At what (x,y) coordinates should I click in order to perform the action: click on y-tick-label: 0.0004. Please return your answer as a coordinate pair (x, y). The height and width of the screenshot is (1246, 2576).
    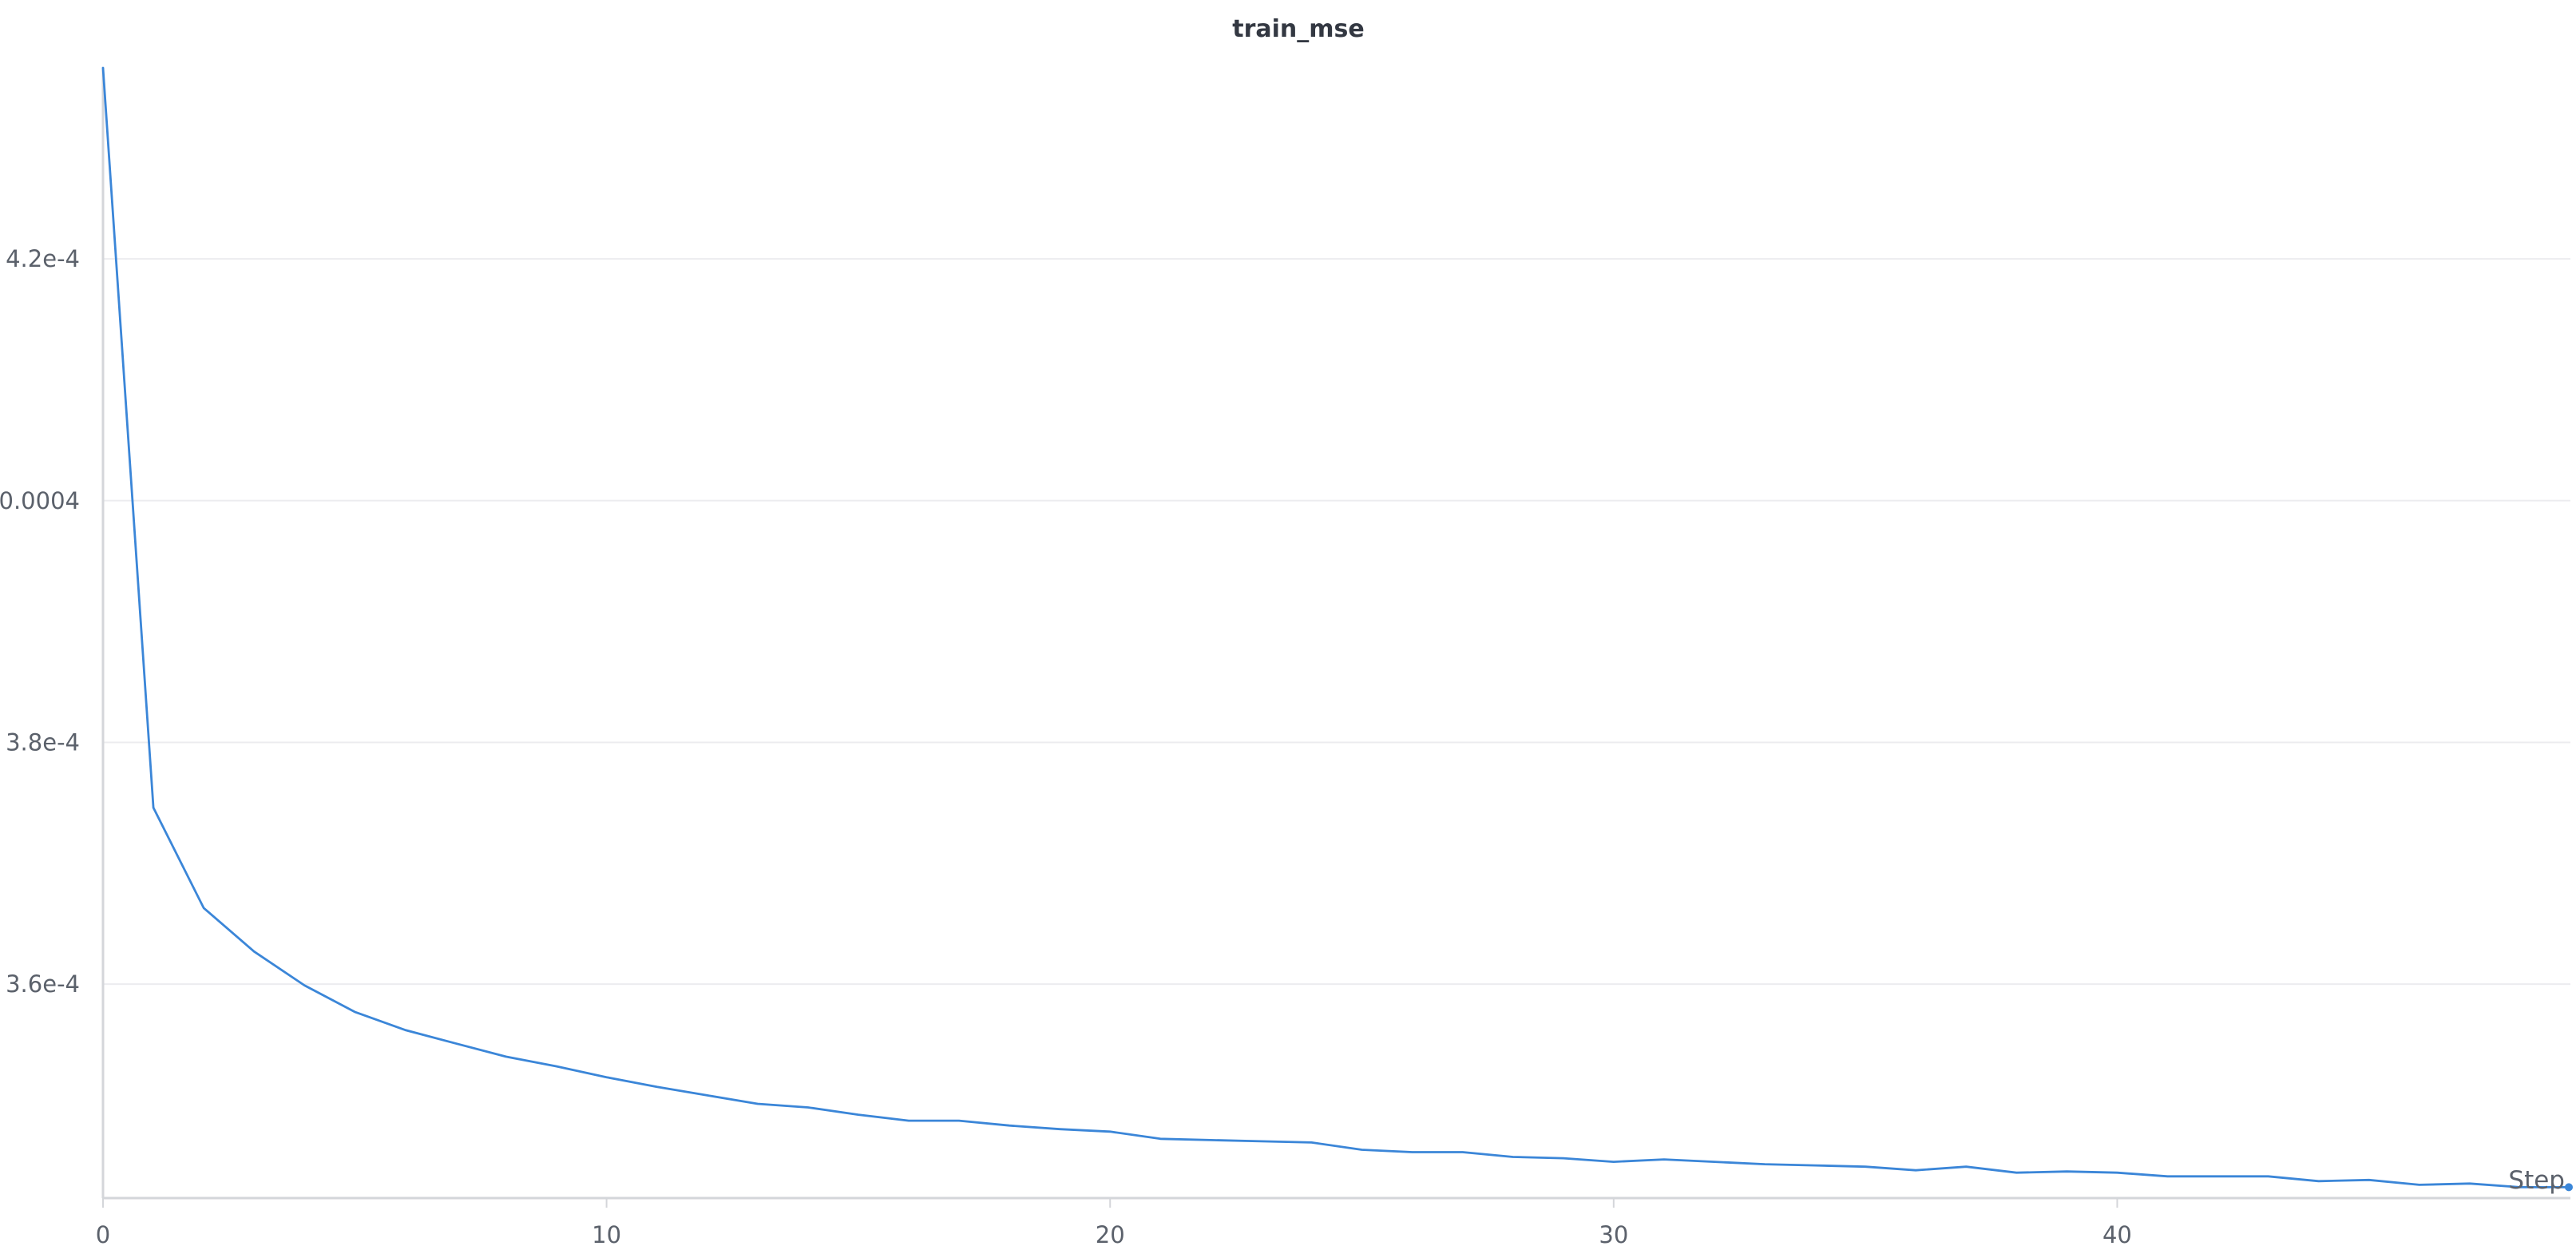
    Looking at the image, I should click on (40, 500).